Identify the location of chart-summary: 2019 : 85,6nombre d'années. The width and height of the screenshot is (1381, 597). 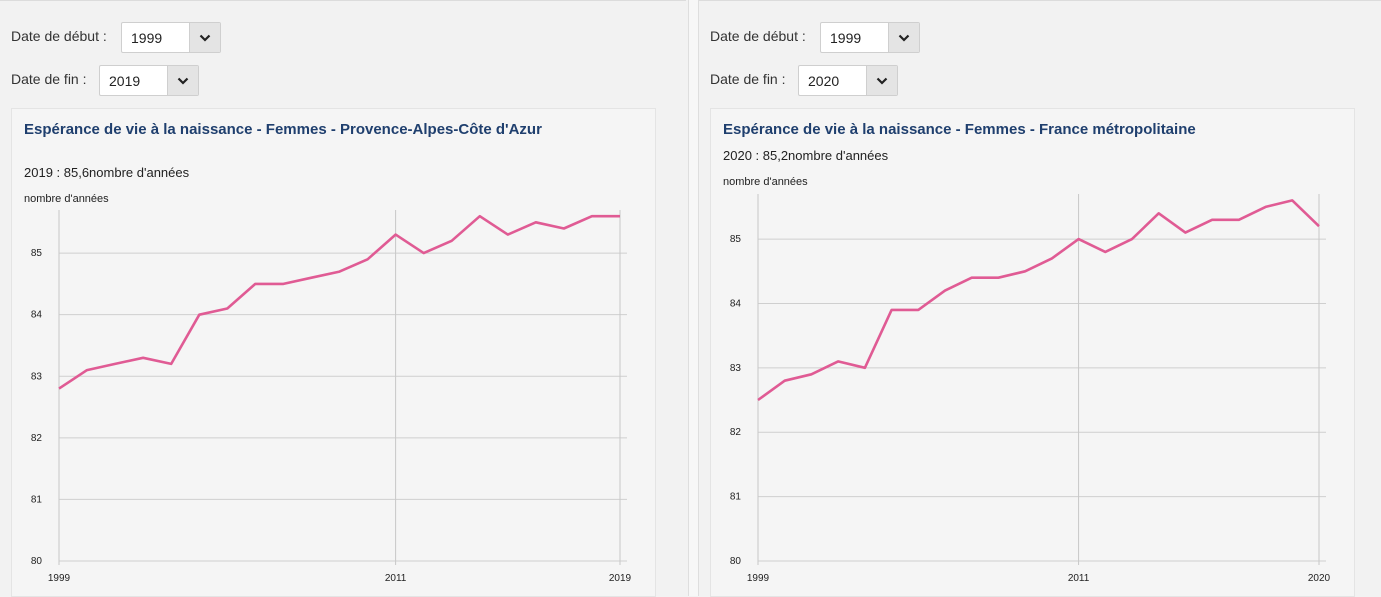
(107, 172).